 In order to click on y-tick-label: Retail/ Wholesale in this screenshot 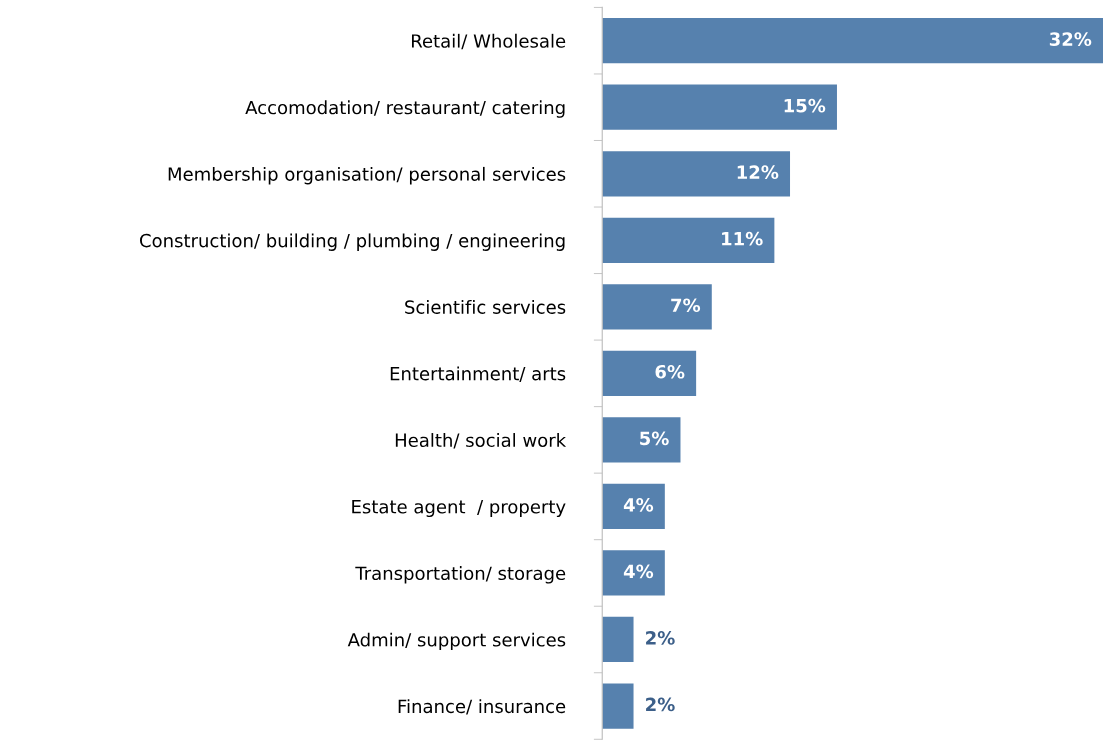, I will do `click(488, 41)`.